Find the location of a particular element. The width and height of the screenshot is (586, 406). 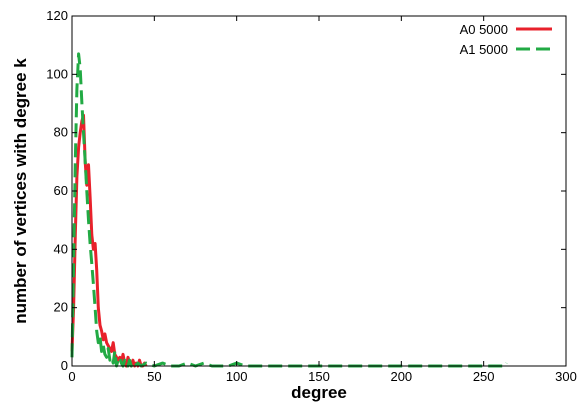

legend-label-a0: A0 5000 is located at coordinates (484, 29).